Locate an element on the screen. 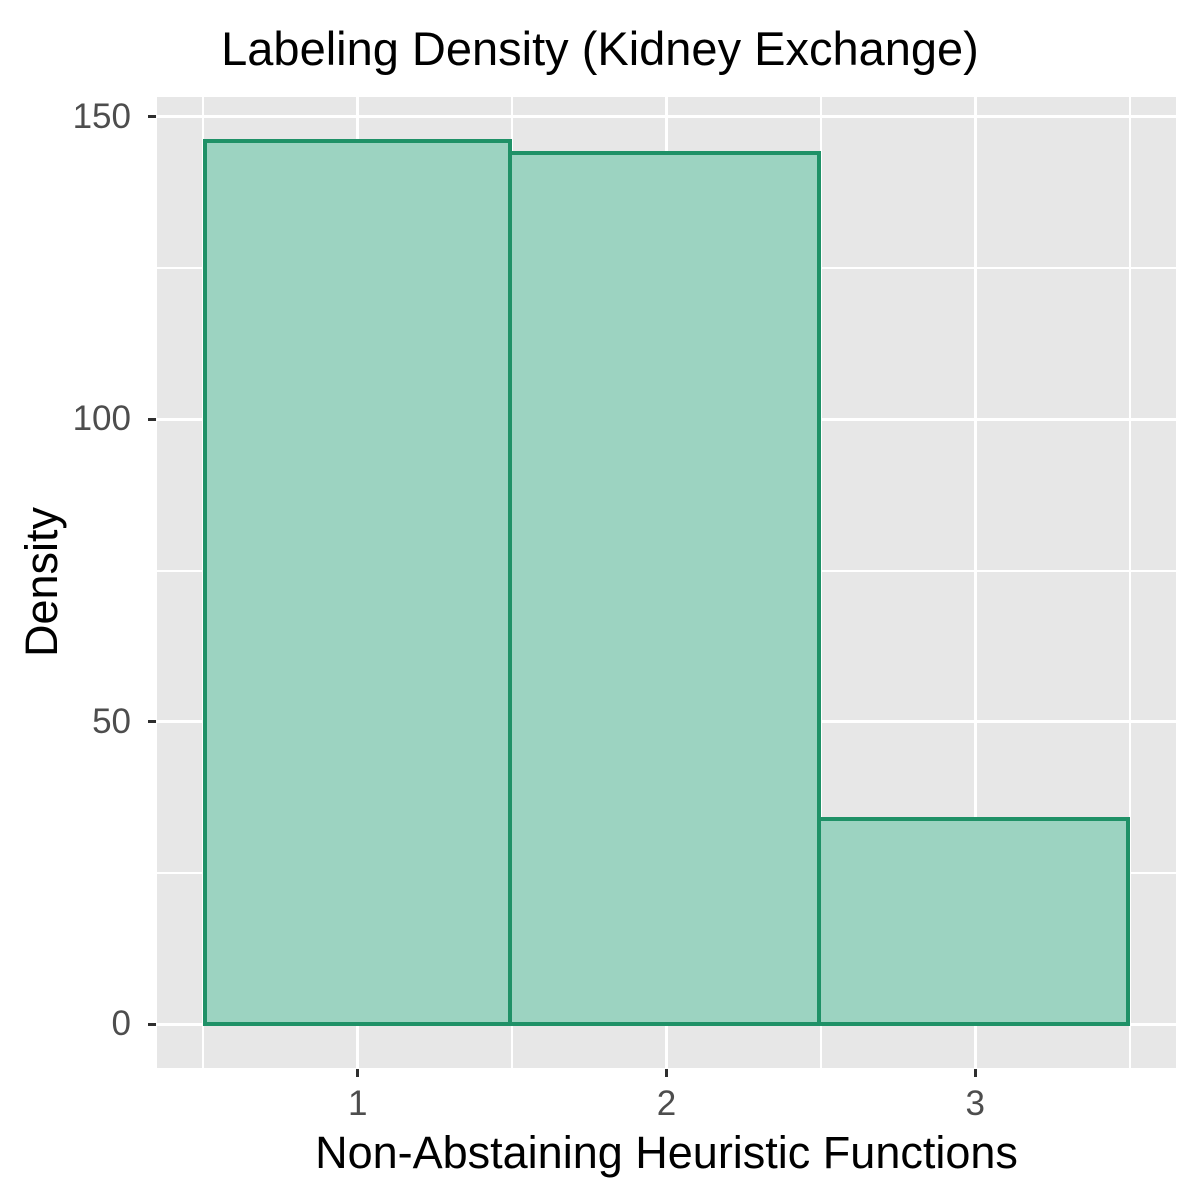  x-tick-label: 3 is located at coordinates (975, 1103).